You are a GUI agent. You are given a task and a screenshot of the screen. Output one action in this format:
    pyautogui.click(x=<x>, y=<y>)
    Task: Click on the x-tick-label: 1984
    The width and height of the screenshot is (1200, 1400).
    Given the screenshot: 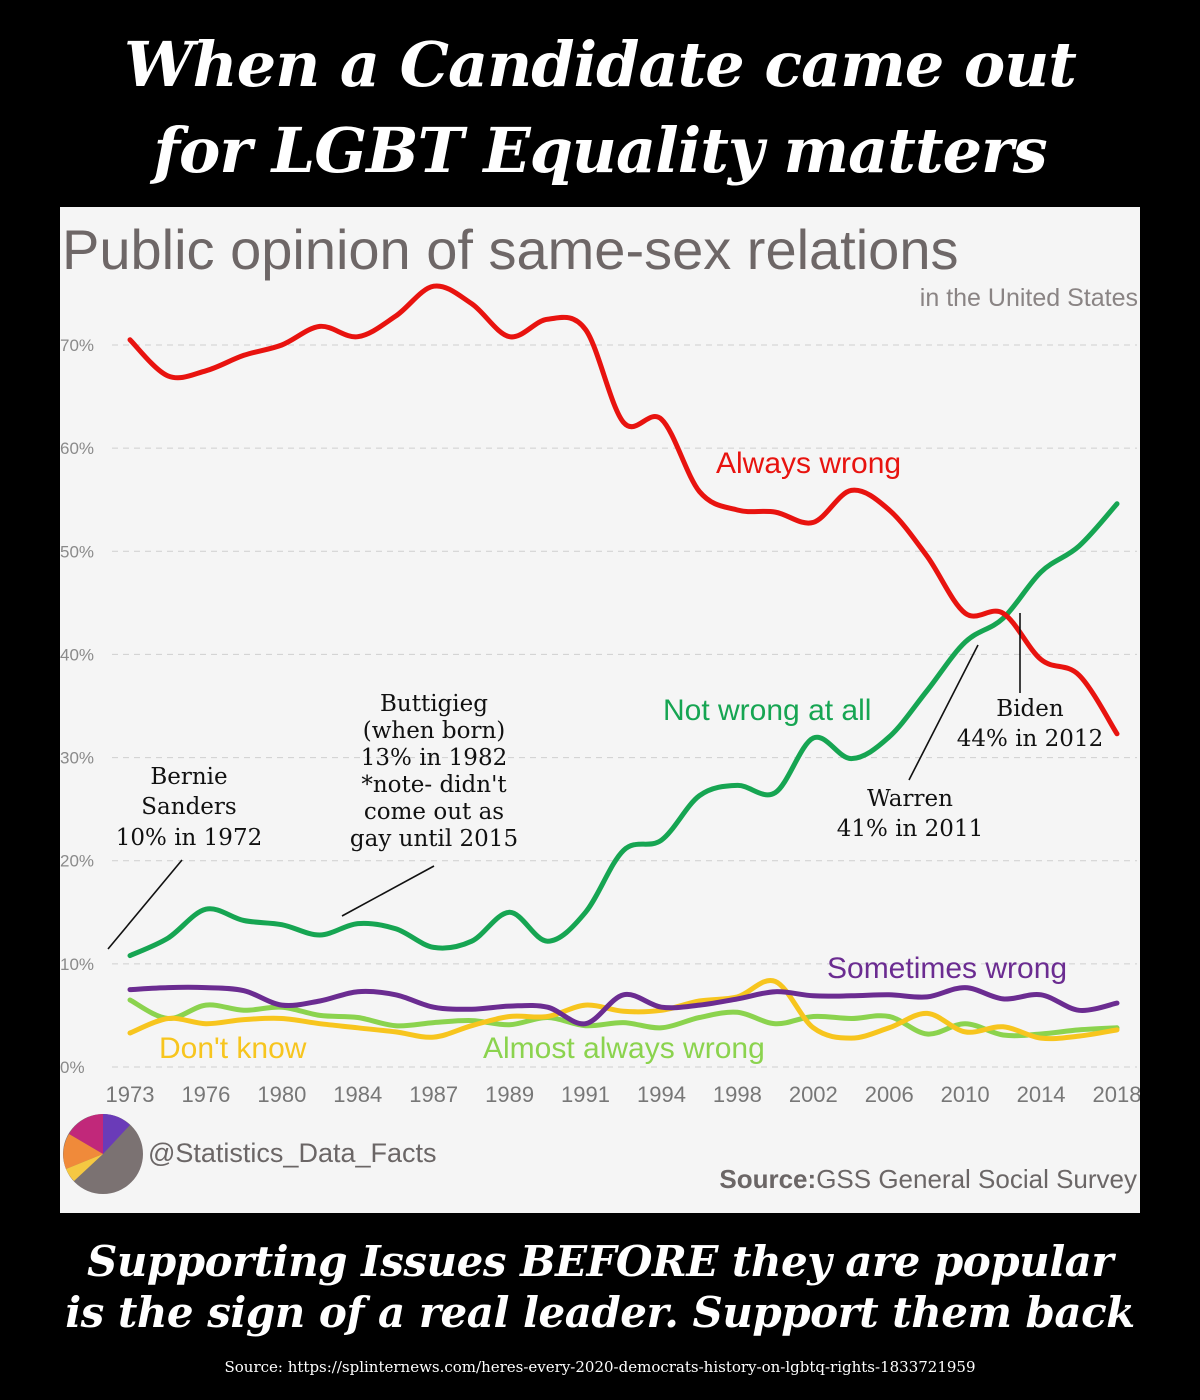 What is the action you would take?
    pyautogui.click(x=357, y=1094)
    